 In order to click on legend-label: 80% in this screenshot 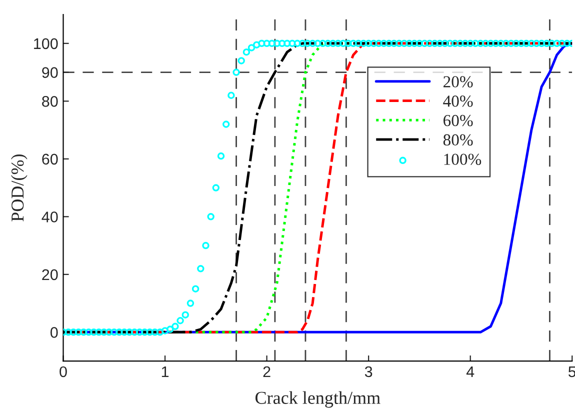, I will do `click(458, 140)`.